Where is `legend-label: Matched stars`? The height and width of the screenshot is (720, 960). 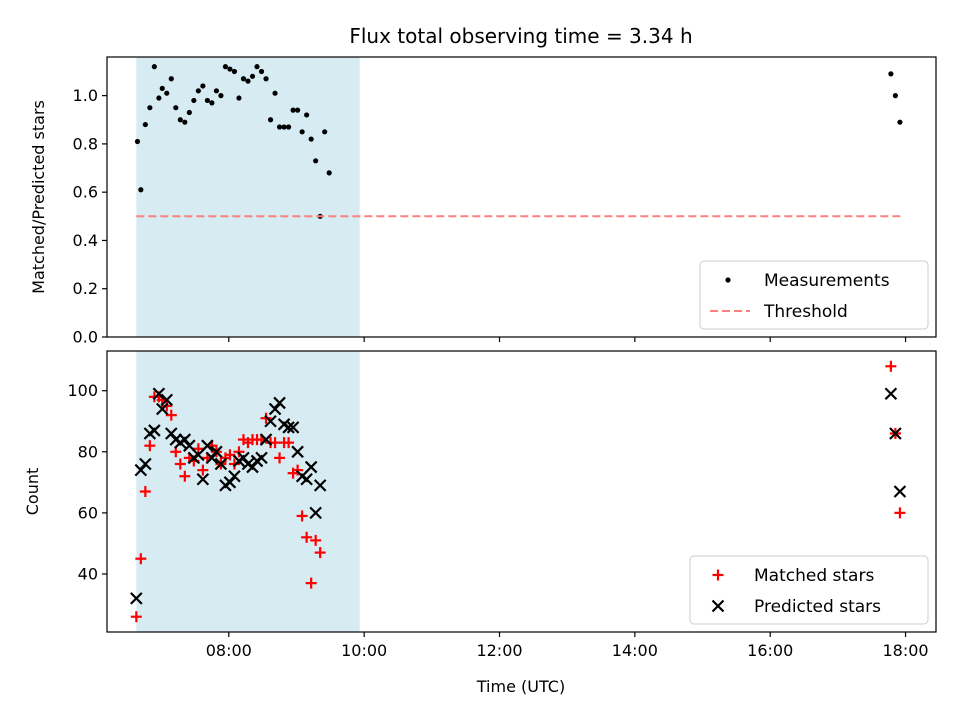 legend-label: Matched stars is located at coordinates (814, 576).